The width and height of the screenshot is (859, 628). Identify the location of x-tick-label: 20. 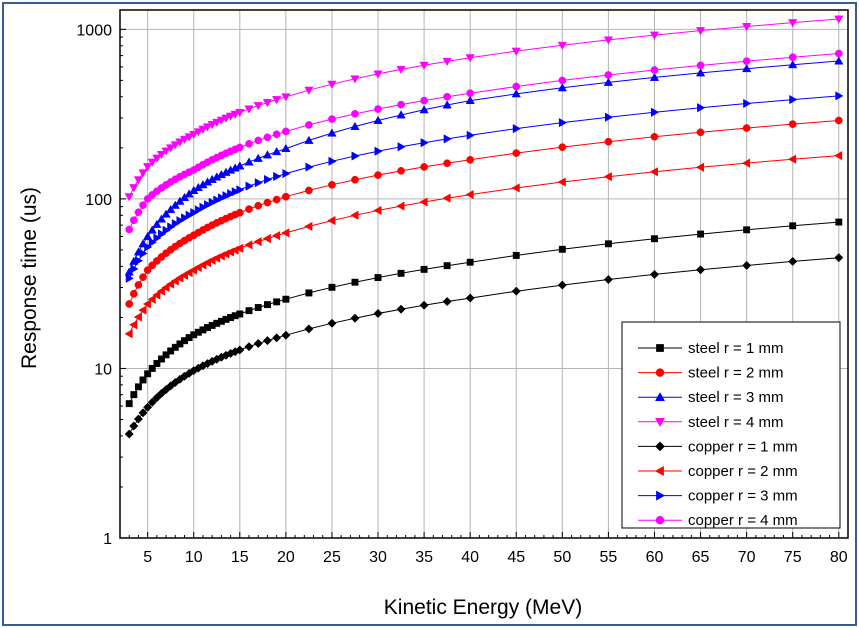
(286, 557).